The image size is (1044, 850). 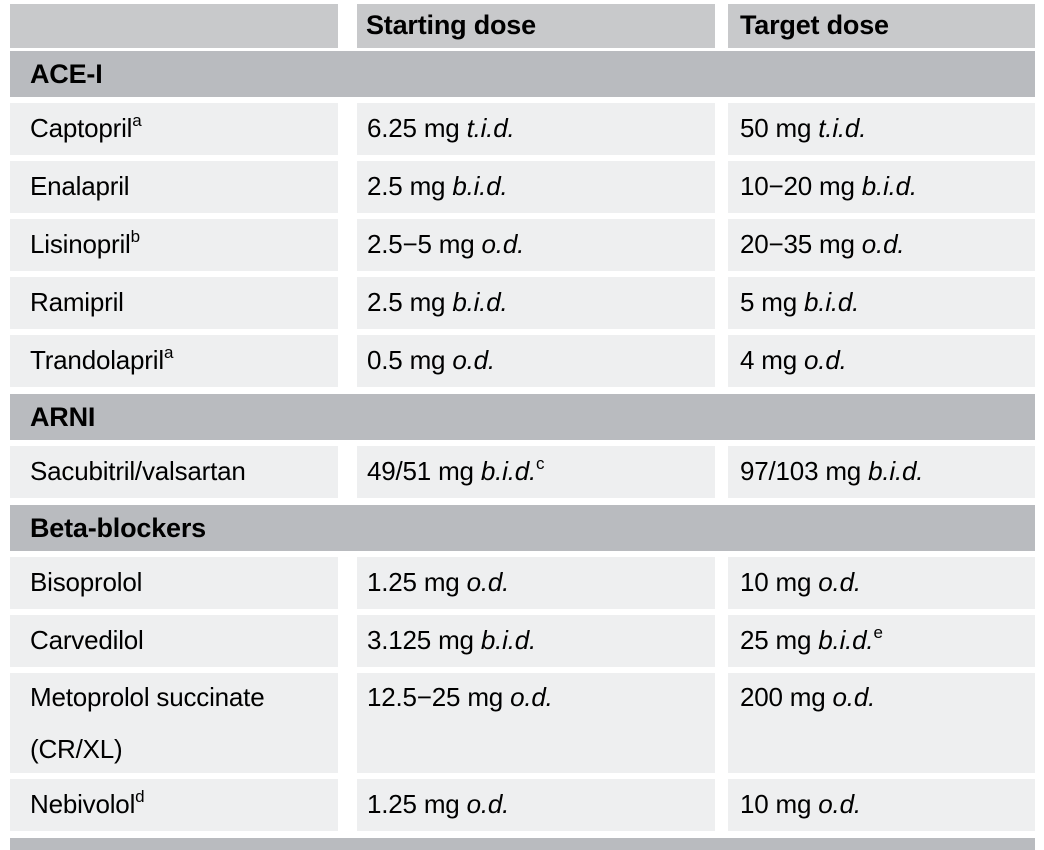 What do you see at coordinates (76, 748) in the screenshot?
I see `drug-name-line2: (CR/XL)` at bounding box center [76, 748].